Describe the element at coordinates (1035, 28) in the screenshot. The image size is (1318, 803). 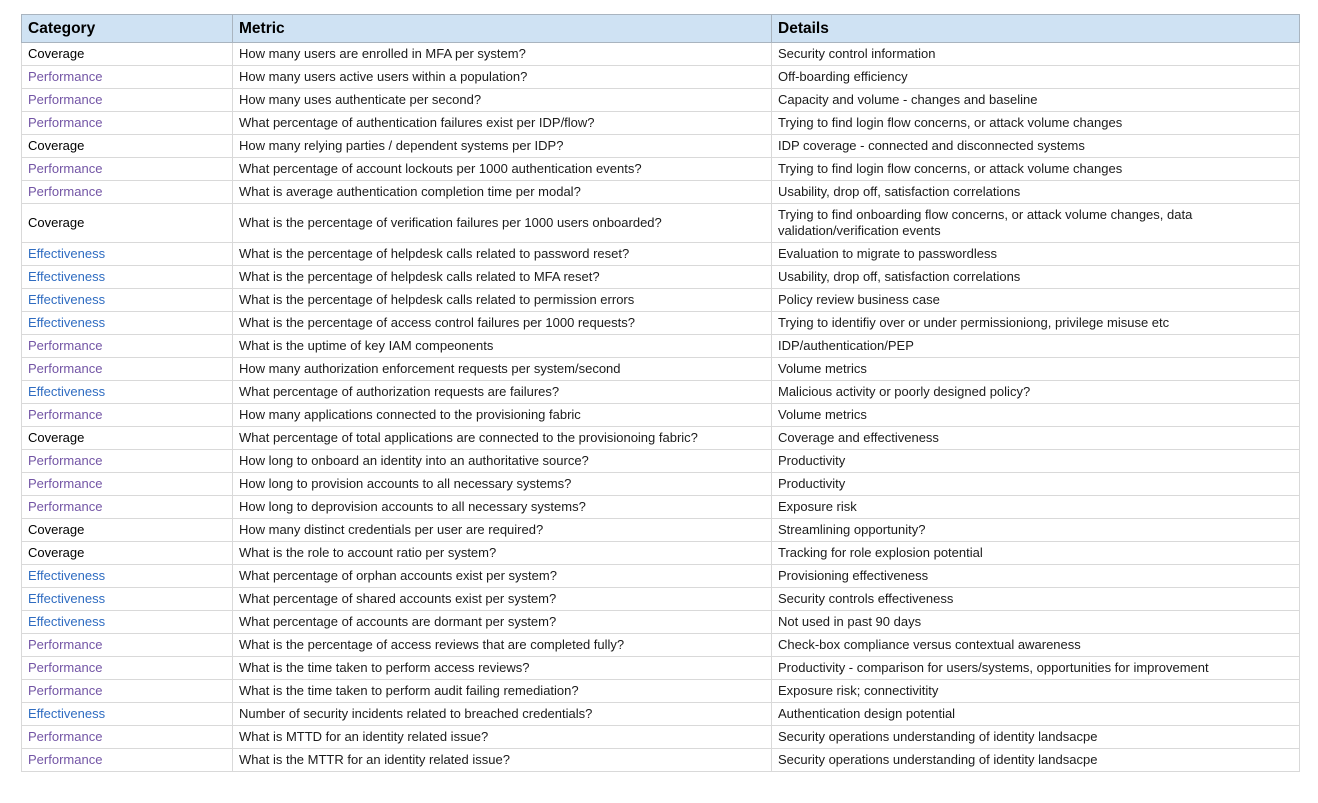
I see `column-header-details: Details` at that location.